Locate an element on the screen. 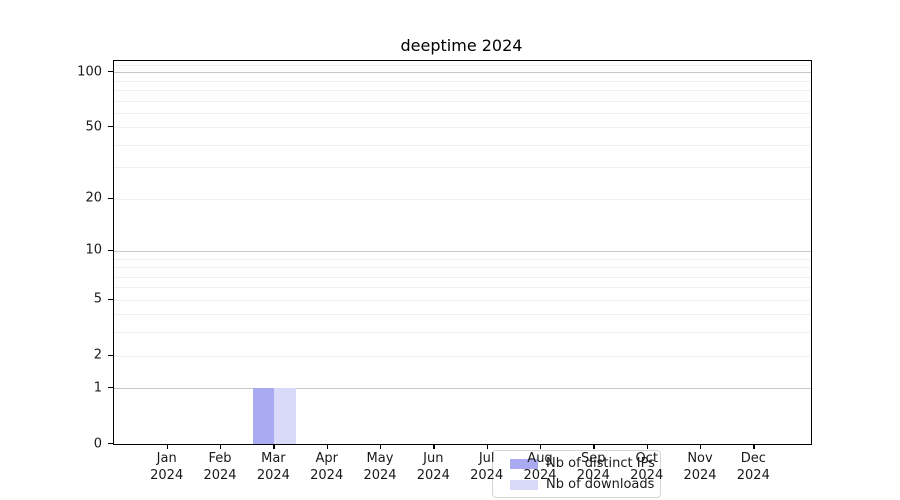 Image resolution: width=900 pixels, height=500 pixels. bar-mar-series1 is located at coordinates (285, 416).